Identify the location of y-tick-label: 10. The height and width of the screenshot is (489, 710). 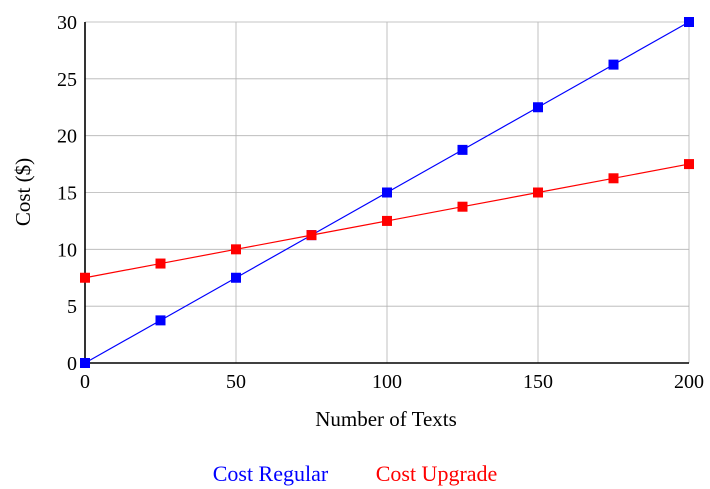
(67, 250).